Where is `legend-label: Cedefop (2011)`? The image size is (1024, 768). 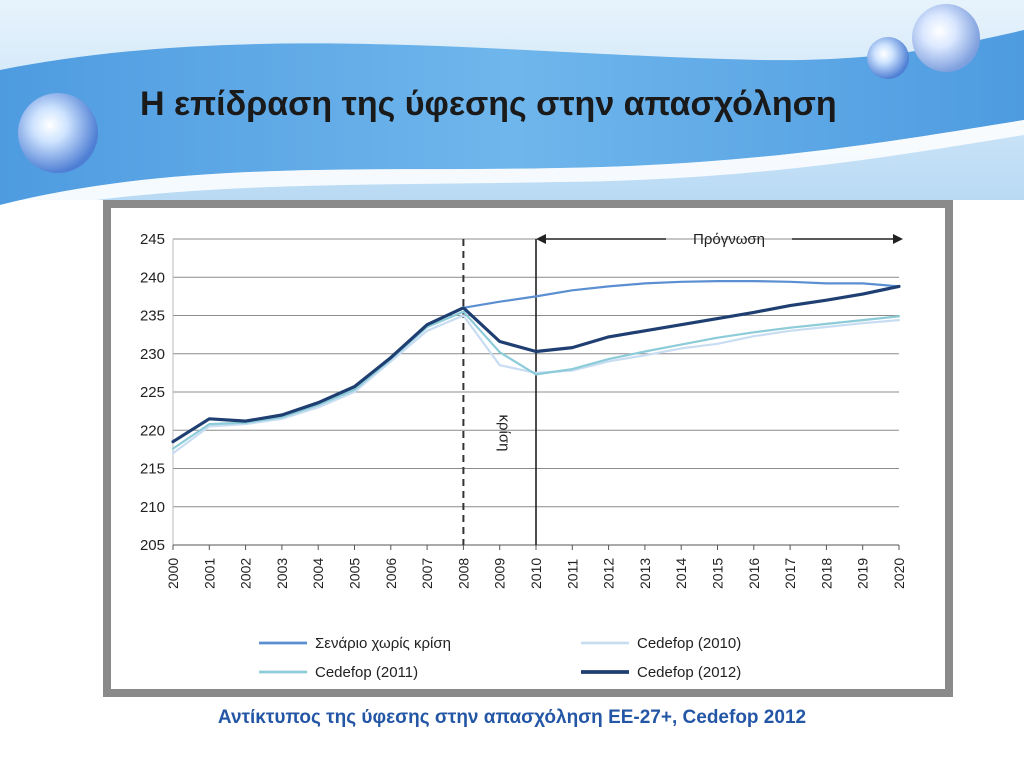
legend-label: Cedefop (2011) is located at coordinates (366, 672).